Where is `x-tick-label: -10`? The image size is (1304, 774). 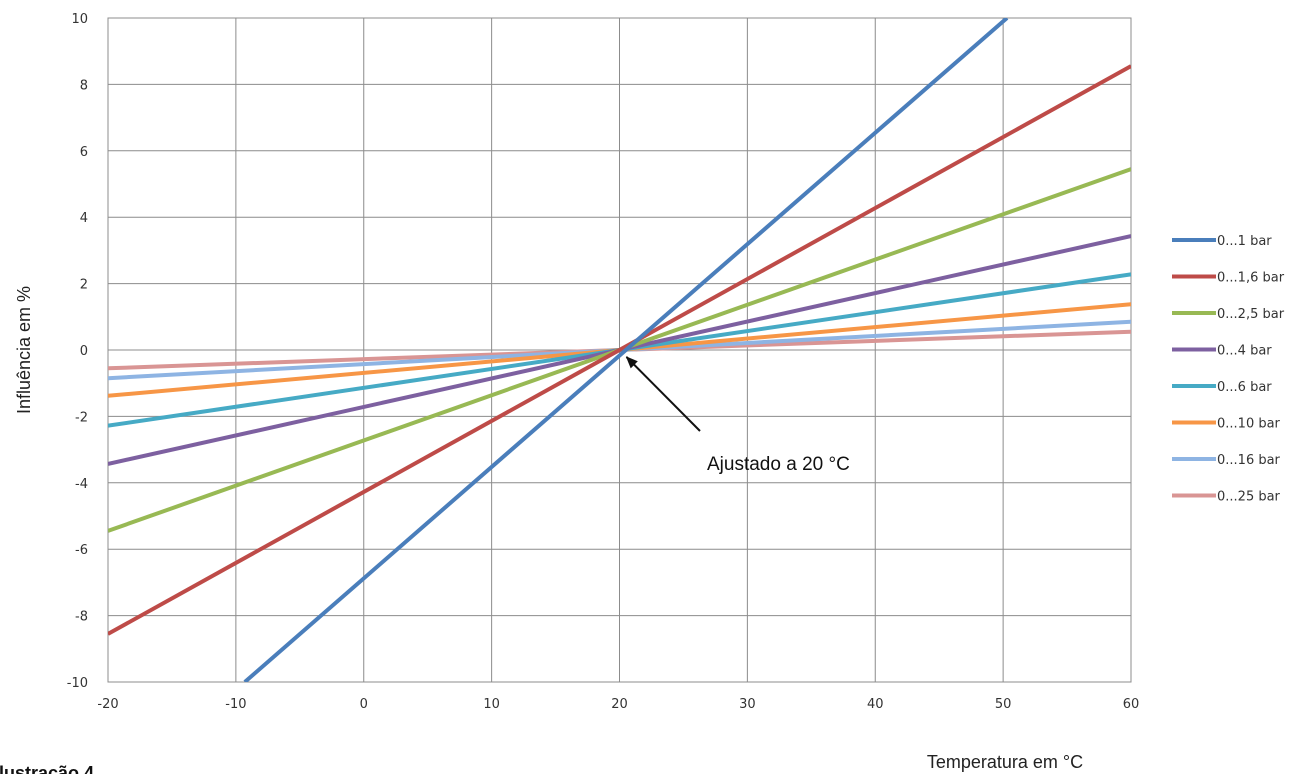
x-tick-label: -10 is located at coordinates (235, 704).